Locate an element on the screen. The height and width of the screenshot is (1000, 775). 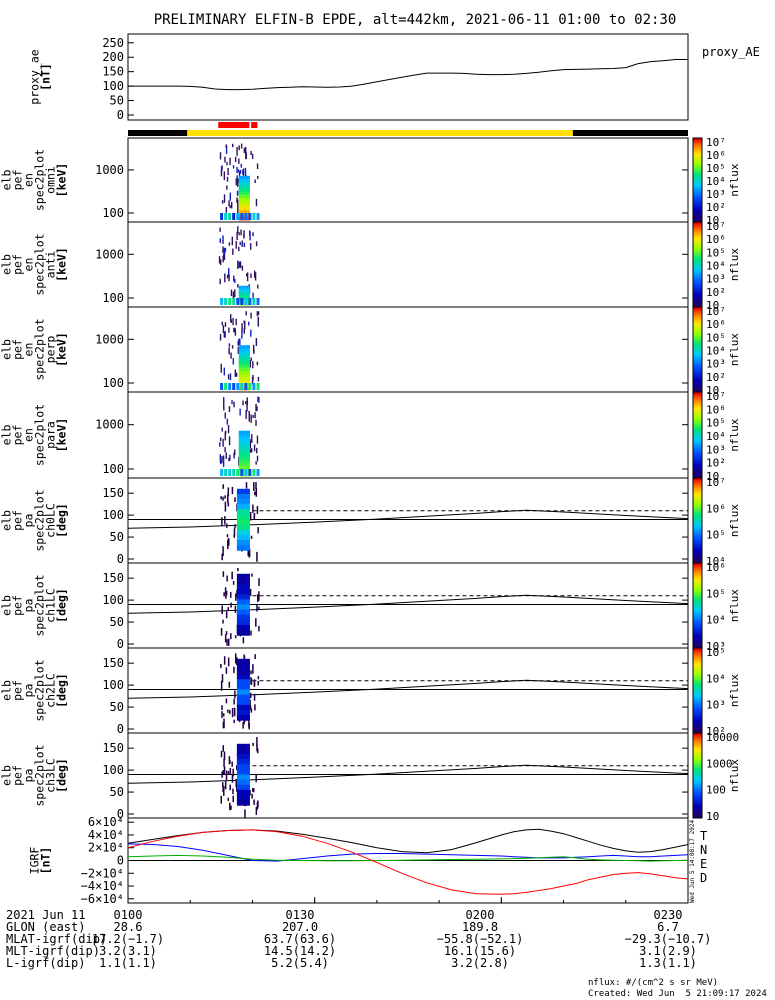
colorbar-tick-label: 10000 is located at coordinates (722, 737).